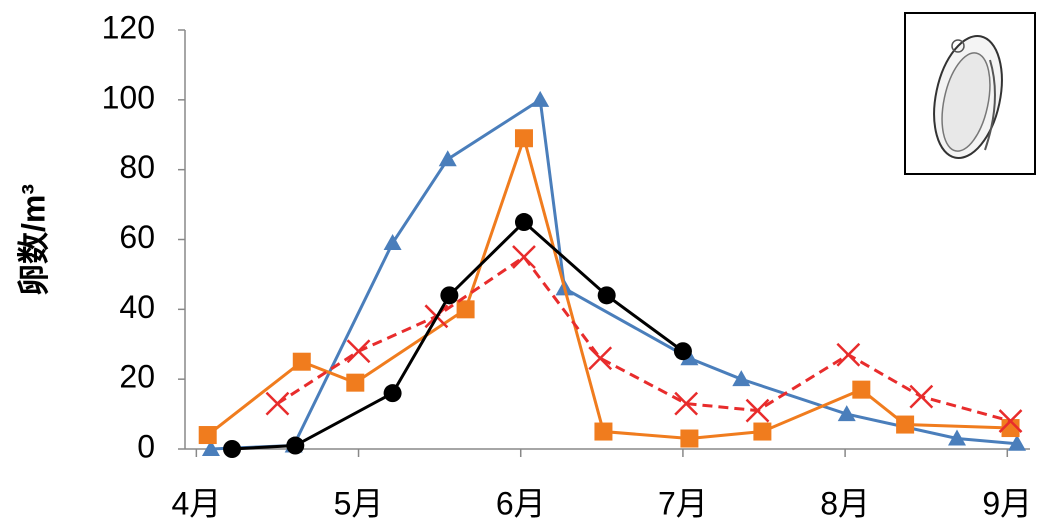  What do you see at coordinates (970, 93) in the screenshot?
I see `egg-illustration` at bounding box center [970, 93].